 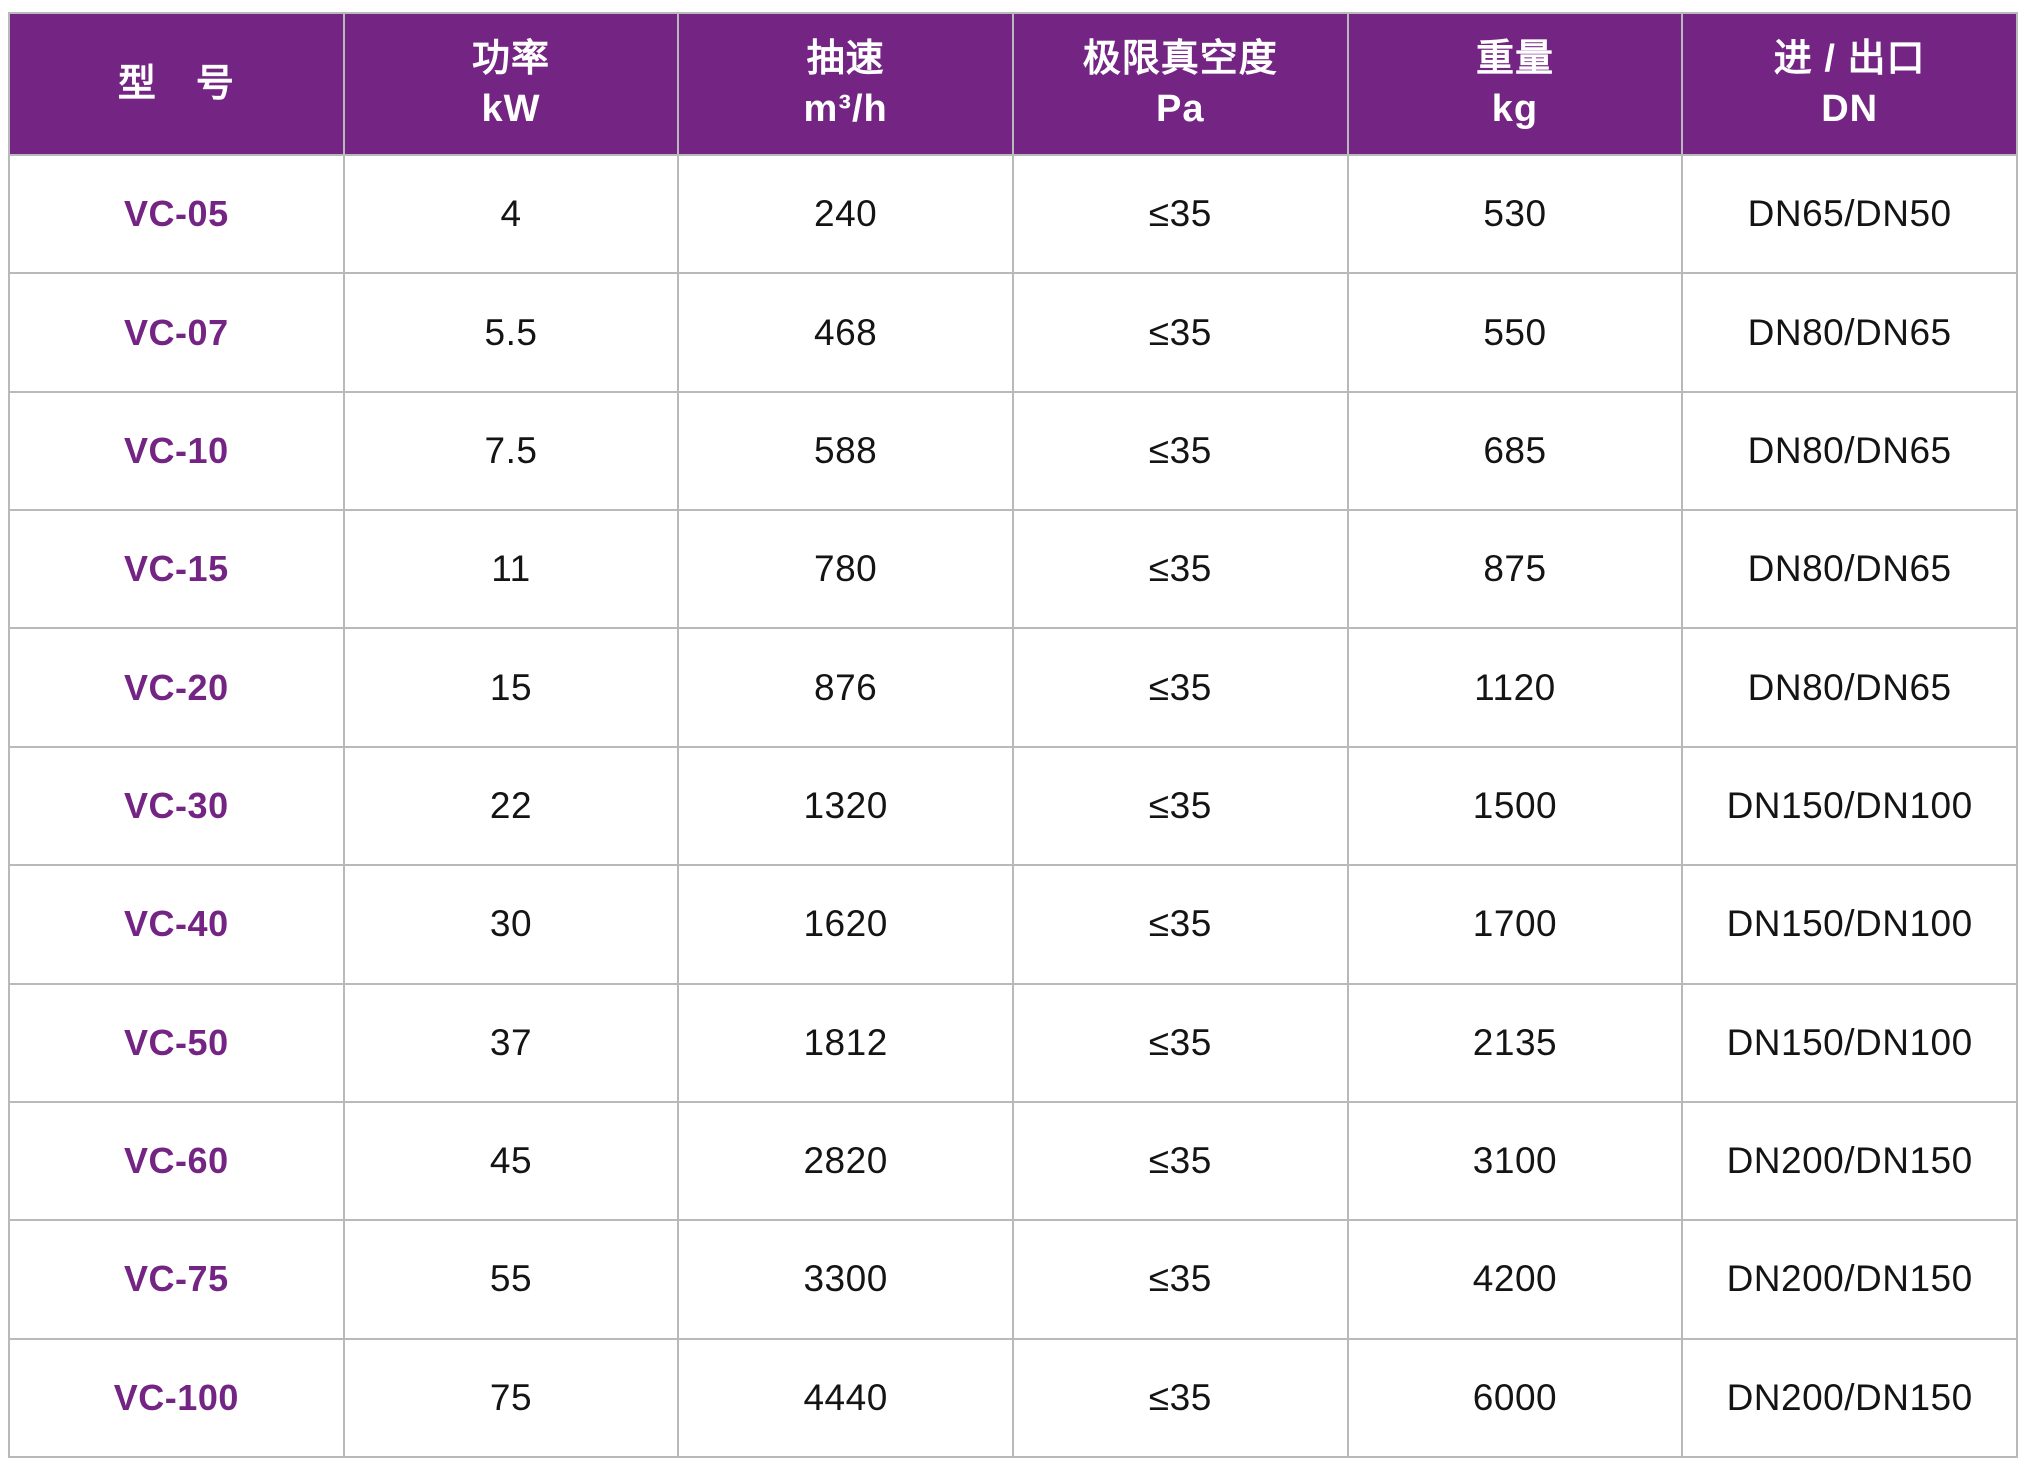 What do you see at coordinates (845, 1042) in the screenshot?
I see `cell-speed: 1812` at bounding box center [845, 1042].